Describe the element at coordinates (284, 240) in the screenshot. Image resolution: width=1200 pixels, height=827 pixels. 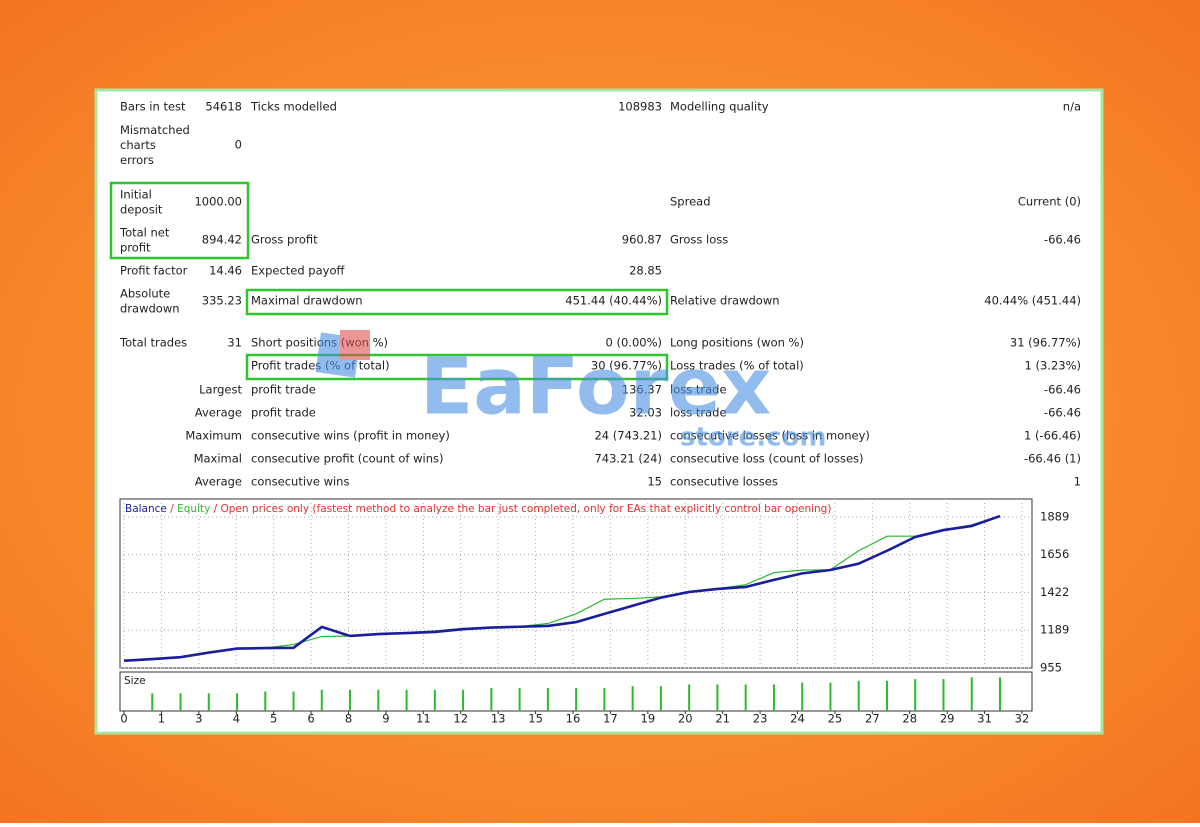
I see `row-label: Gross profit` at that location.